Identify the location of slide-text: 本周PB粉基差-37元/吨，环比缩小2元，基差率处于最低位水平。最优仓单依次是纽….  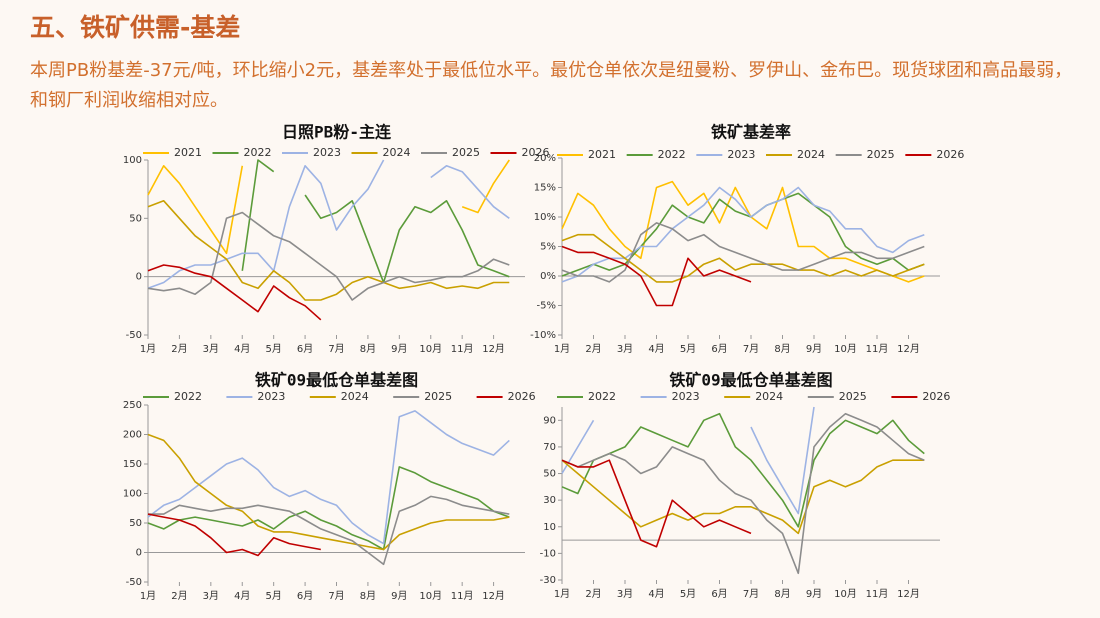
(551, 85).